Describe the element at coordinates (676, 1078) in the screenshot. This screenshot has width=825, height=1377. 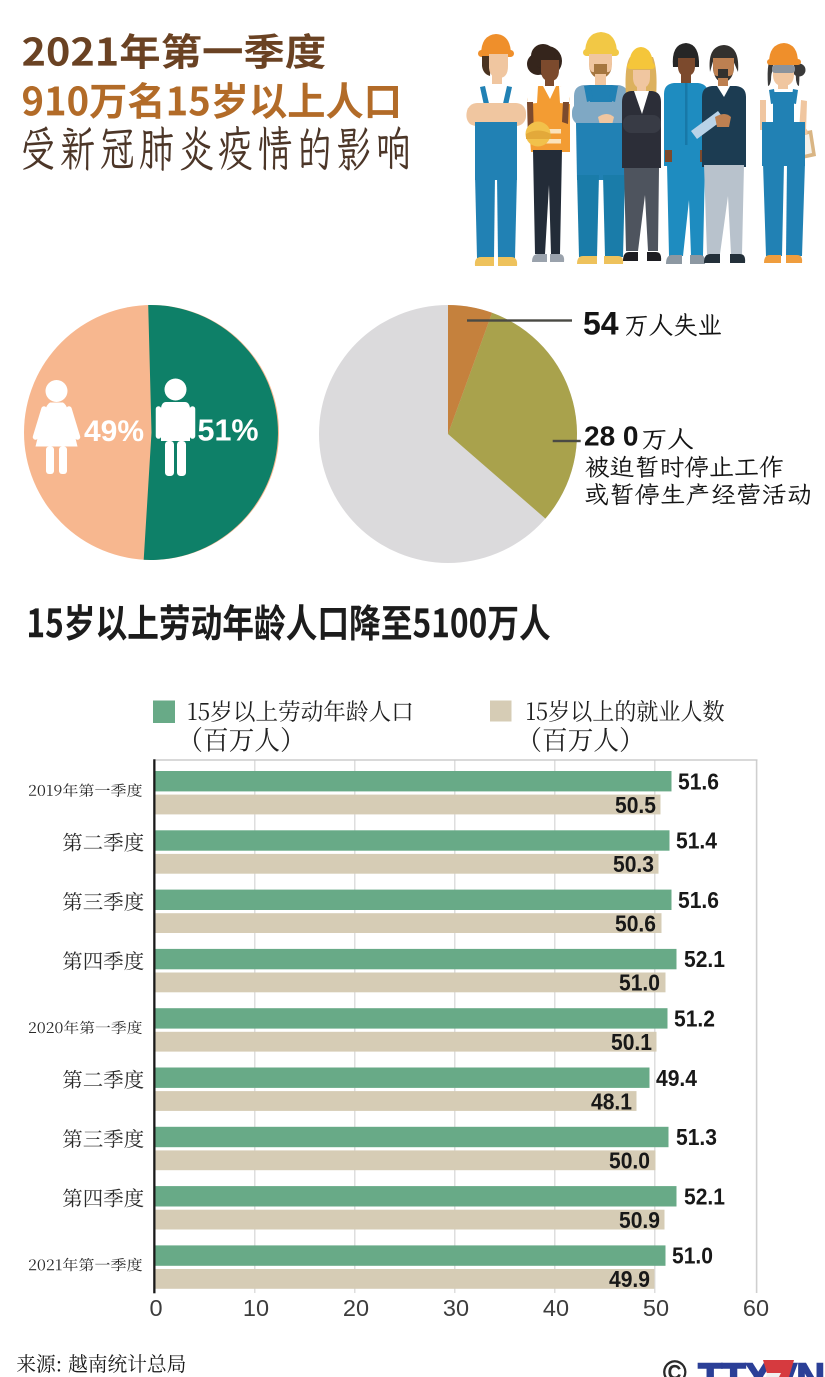
I see `svg-text: 49.4` at that location.